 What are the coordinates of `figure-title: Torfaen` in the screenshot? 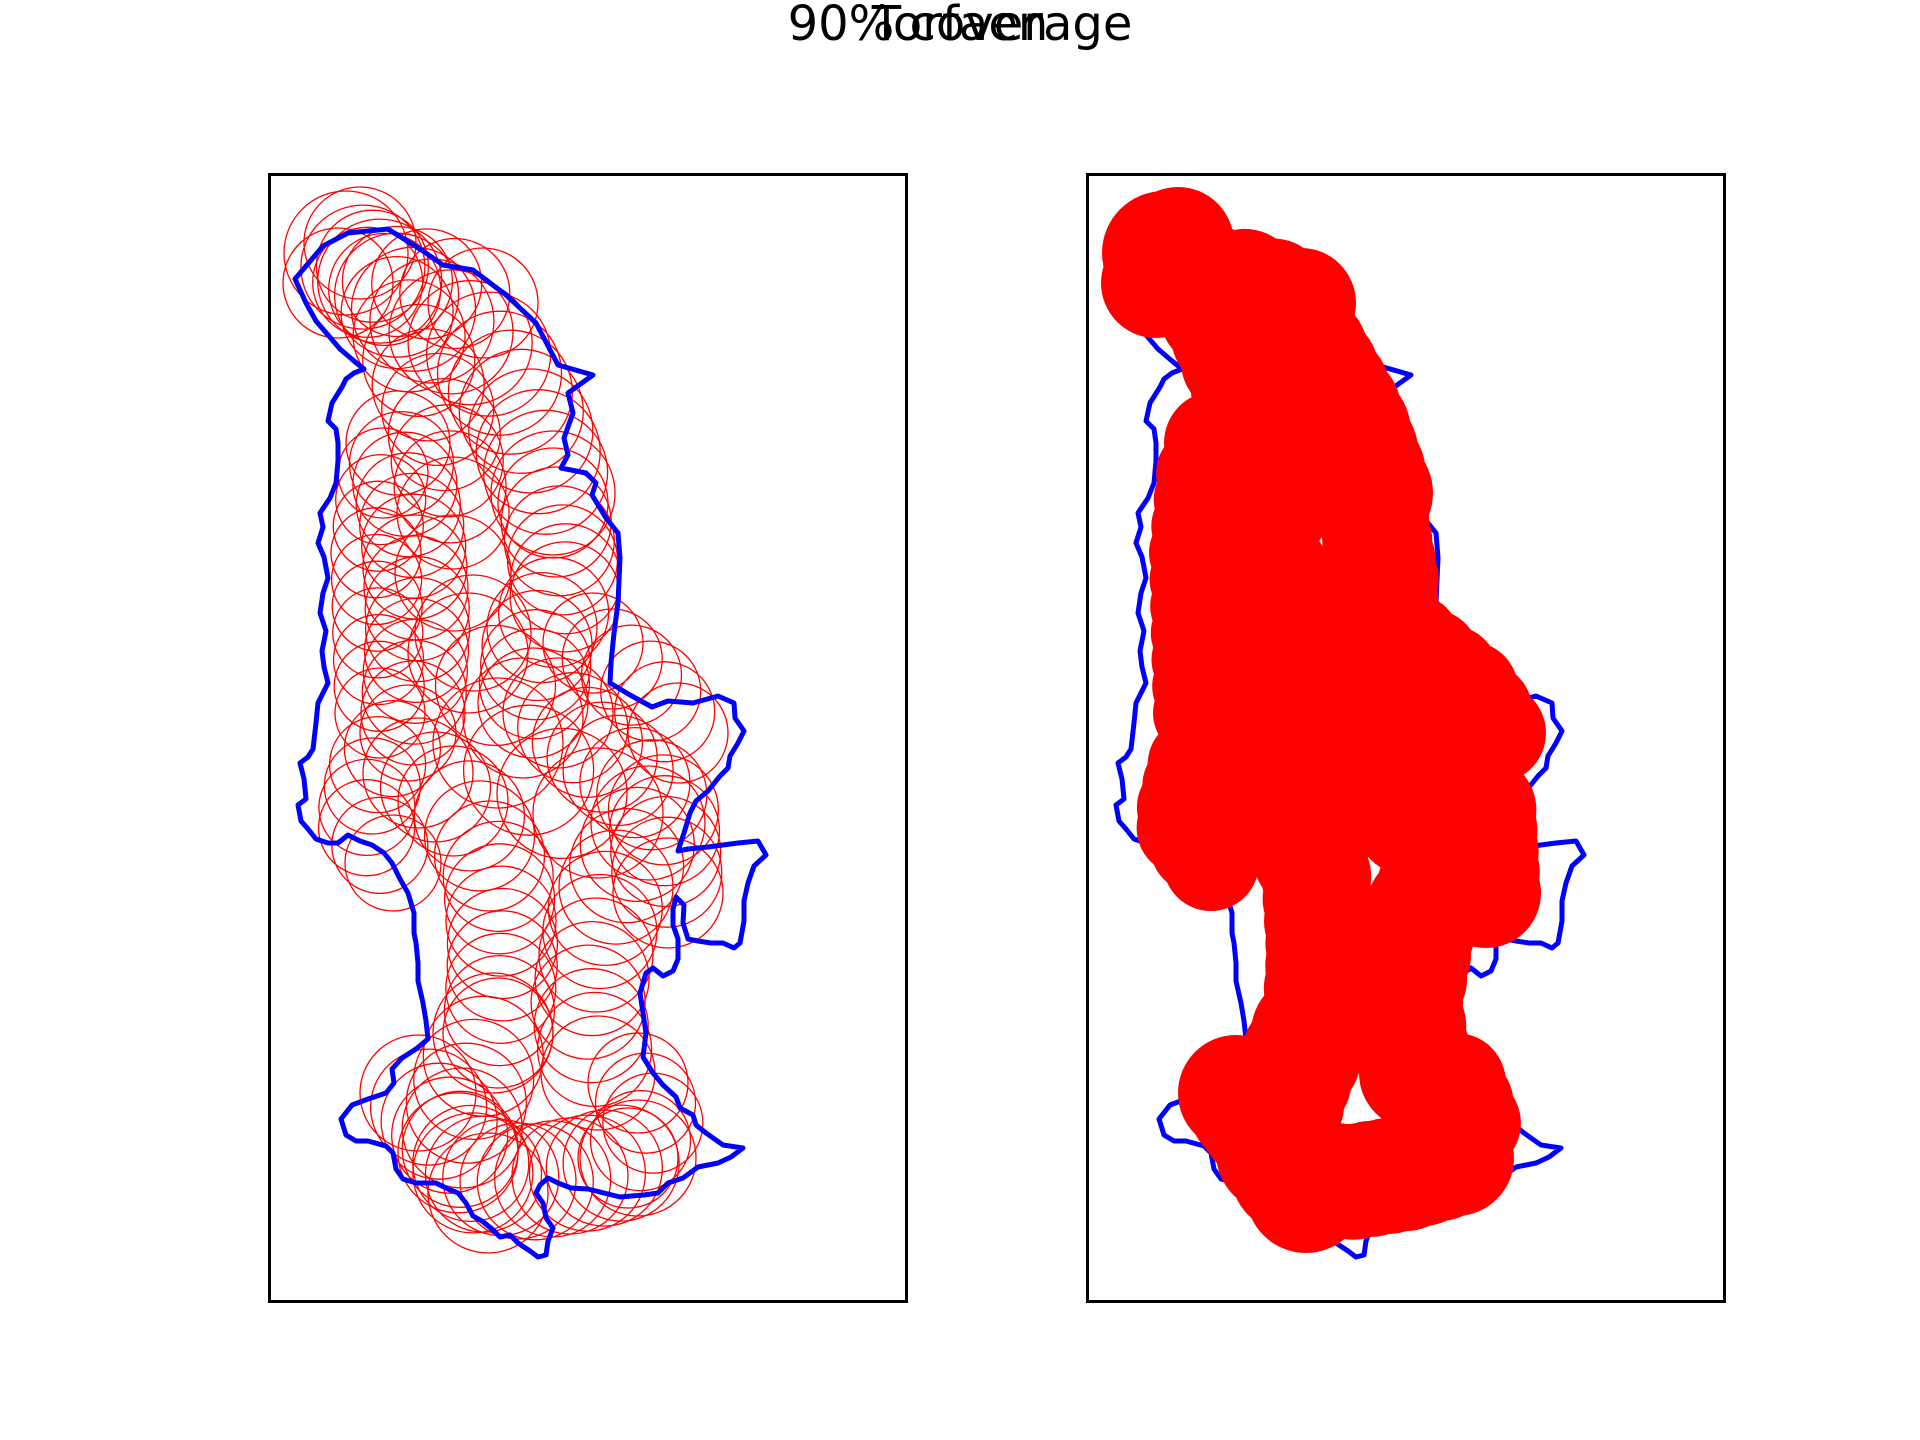 It's located at (960, 26).